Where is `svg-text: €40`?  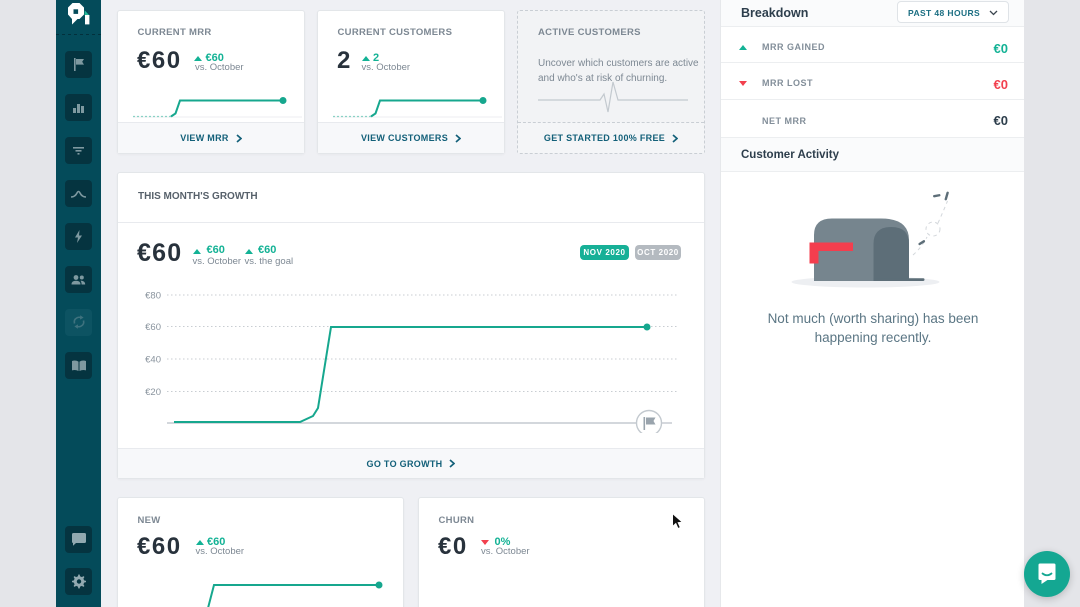 svg-text: €40 is located at coordinates (153, 360).